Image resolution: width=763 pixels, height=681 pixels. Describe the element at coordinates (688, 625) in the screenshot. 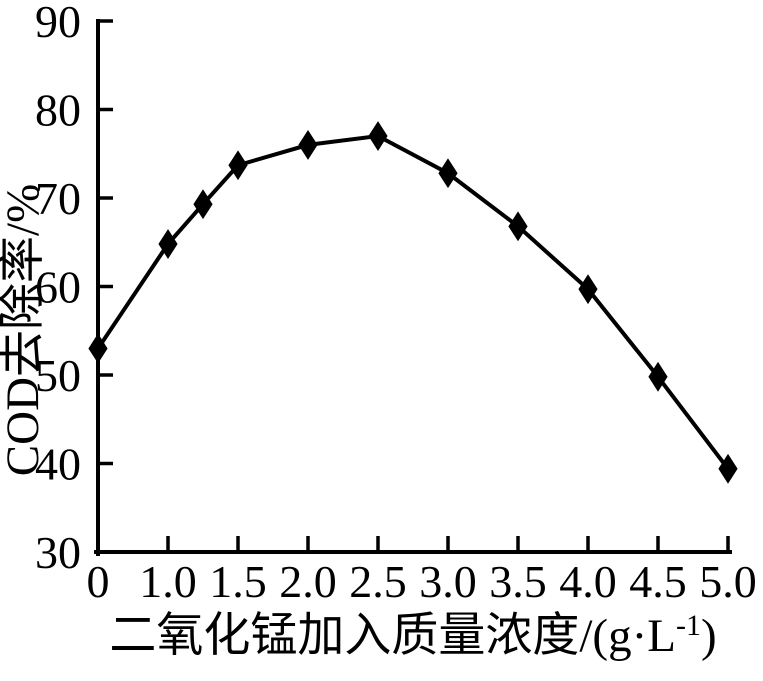

I see `x-axis-title-superscript: -1` at that location.